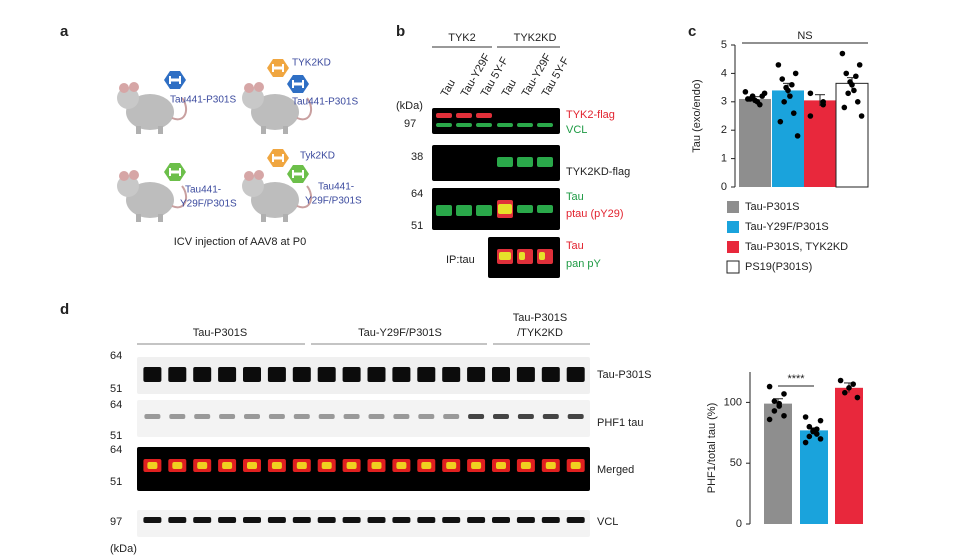 The image size is (960, 560). Describe the element at coordinates (615, 470) in the screenshot. I see `row-label: Merged` at that location.